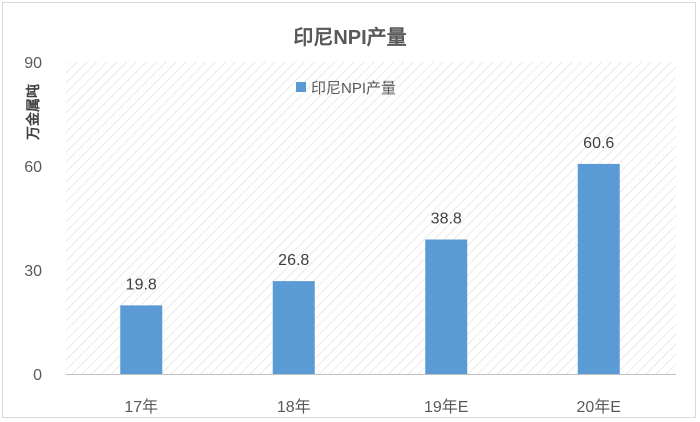 This screenshot has width=700, height=422. Describe the element at coordinates (141, 407) in the screenshot. I see `x-tick-label: 17年` at that location.